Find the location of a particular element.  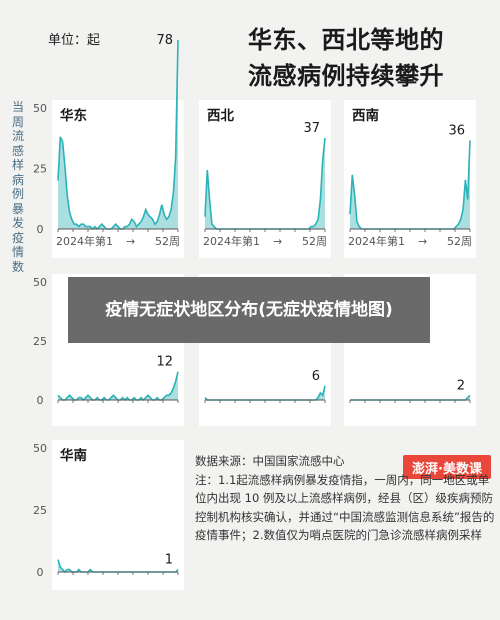

x-end-label-0: 52周 is located at coordinates (167, 241).